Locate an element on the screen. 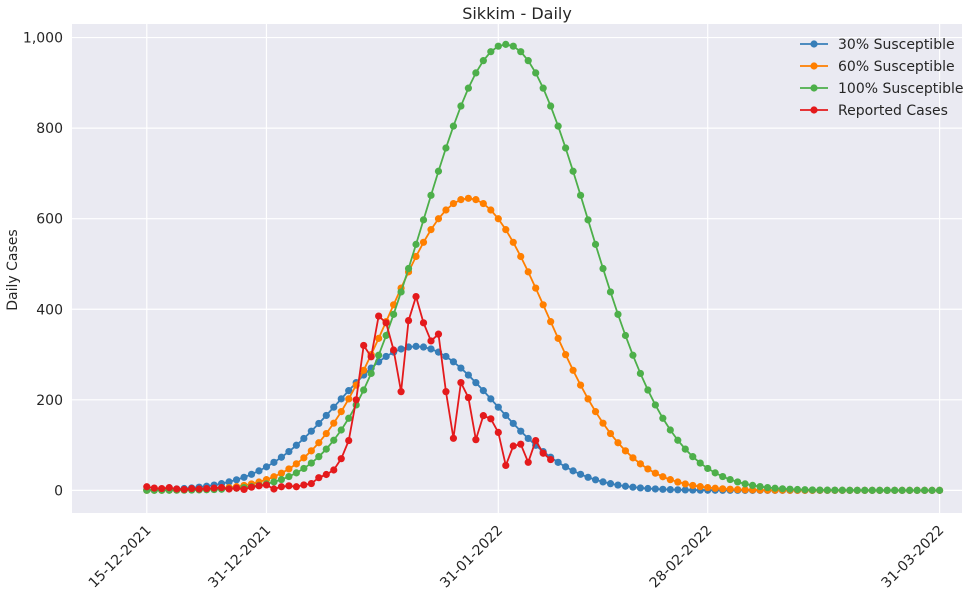  y-tick-label: 0 is located at coordinates (58, 491).